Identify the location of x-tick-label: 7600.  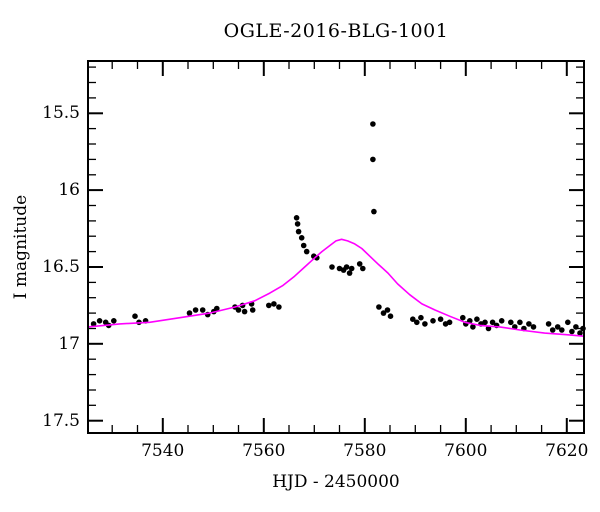
(466, 451).